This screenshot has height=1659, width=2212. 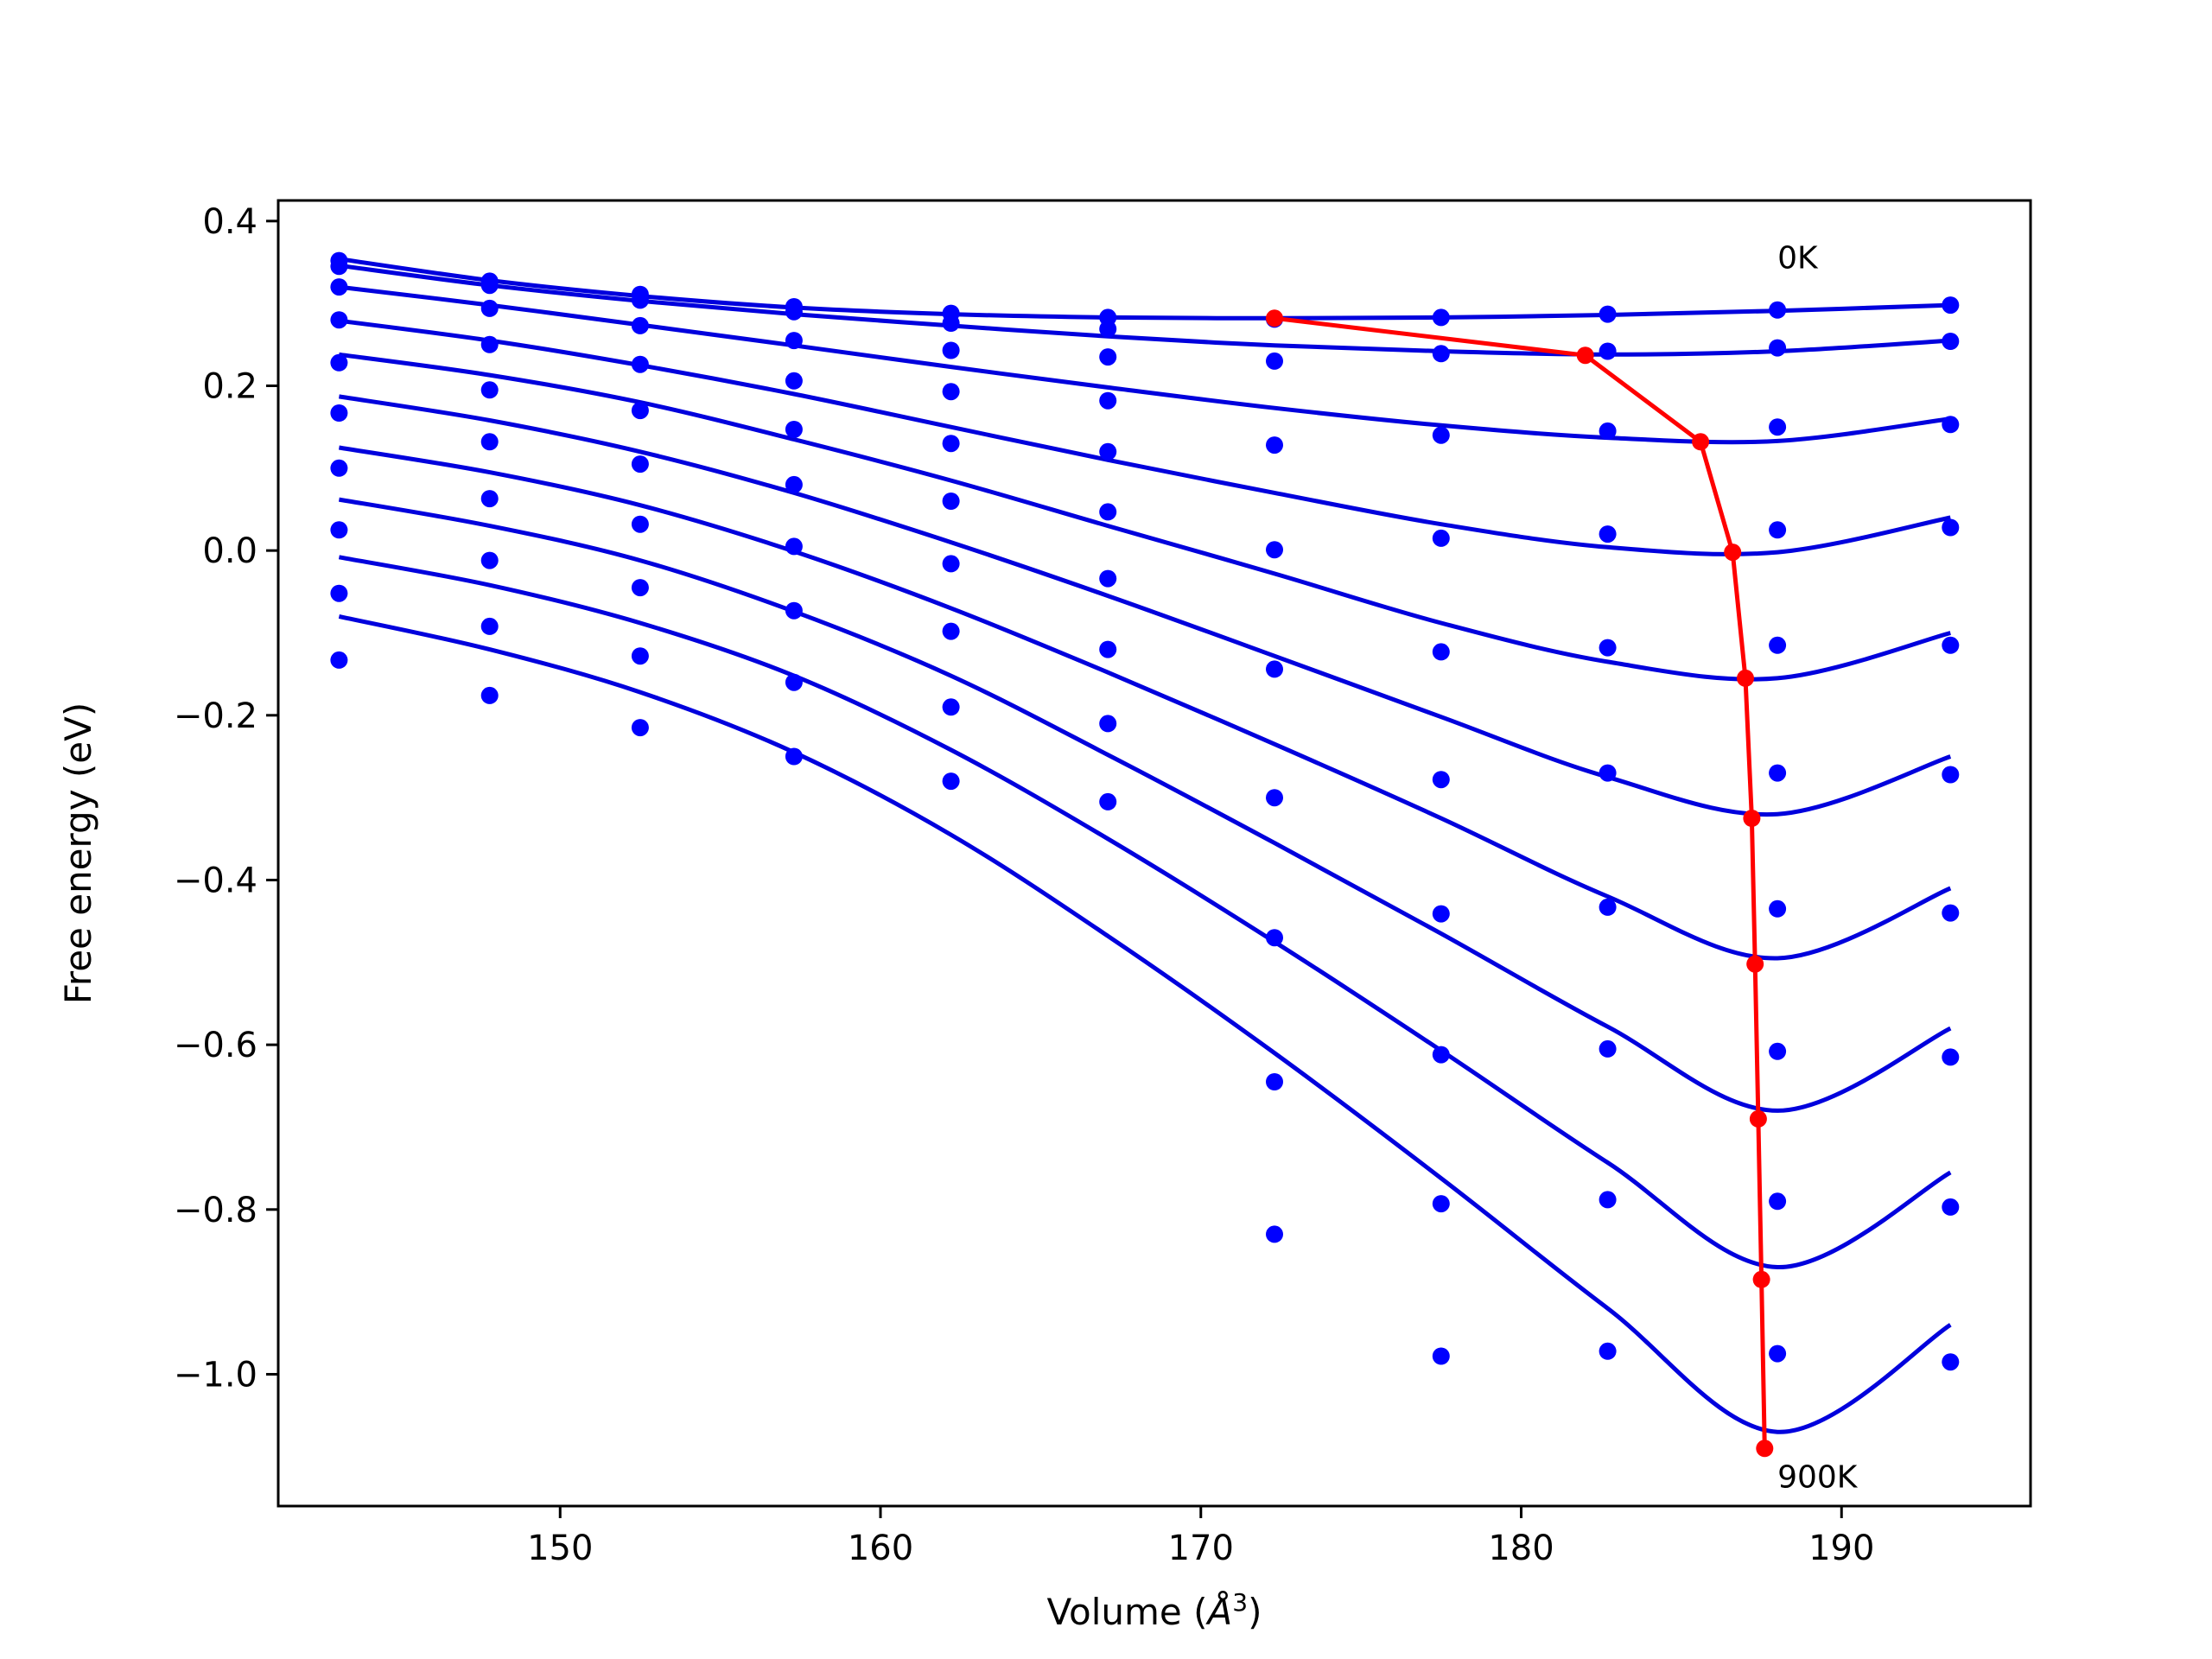 I want to click on x-tick-label: 160, so click(x=880, y=1548).